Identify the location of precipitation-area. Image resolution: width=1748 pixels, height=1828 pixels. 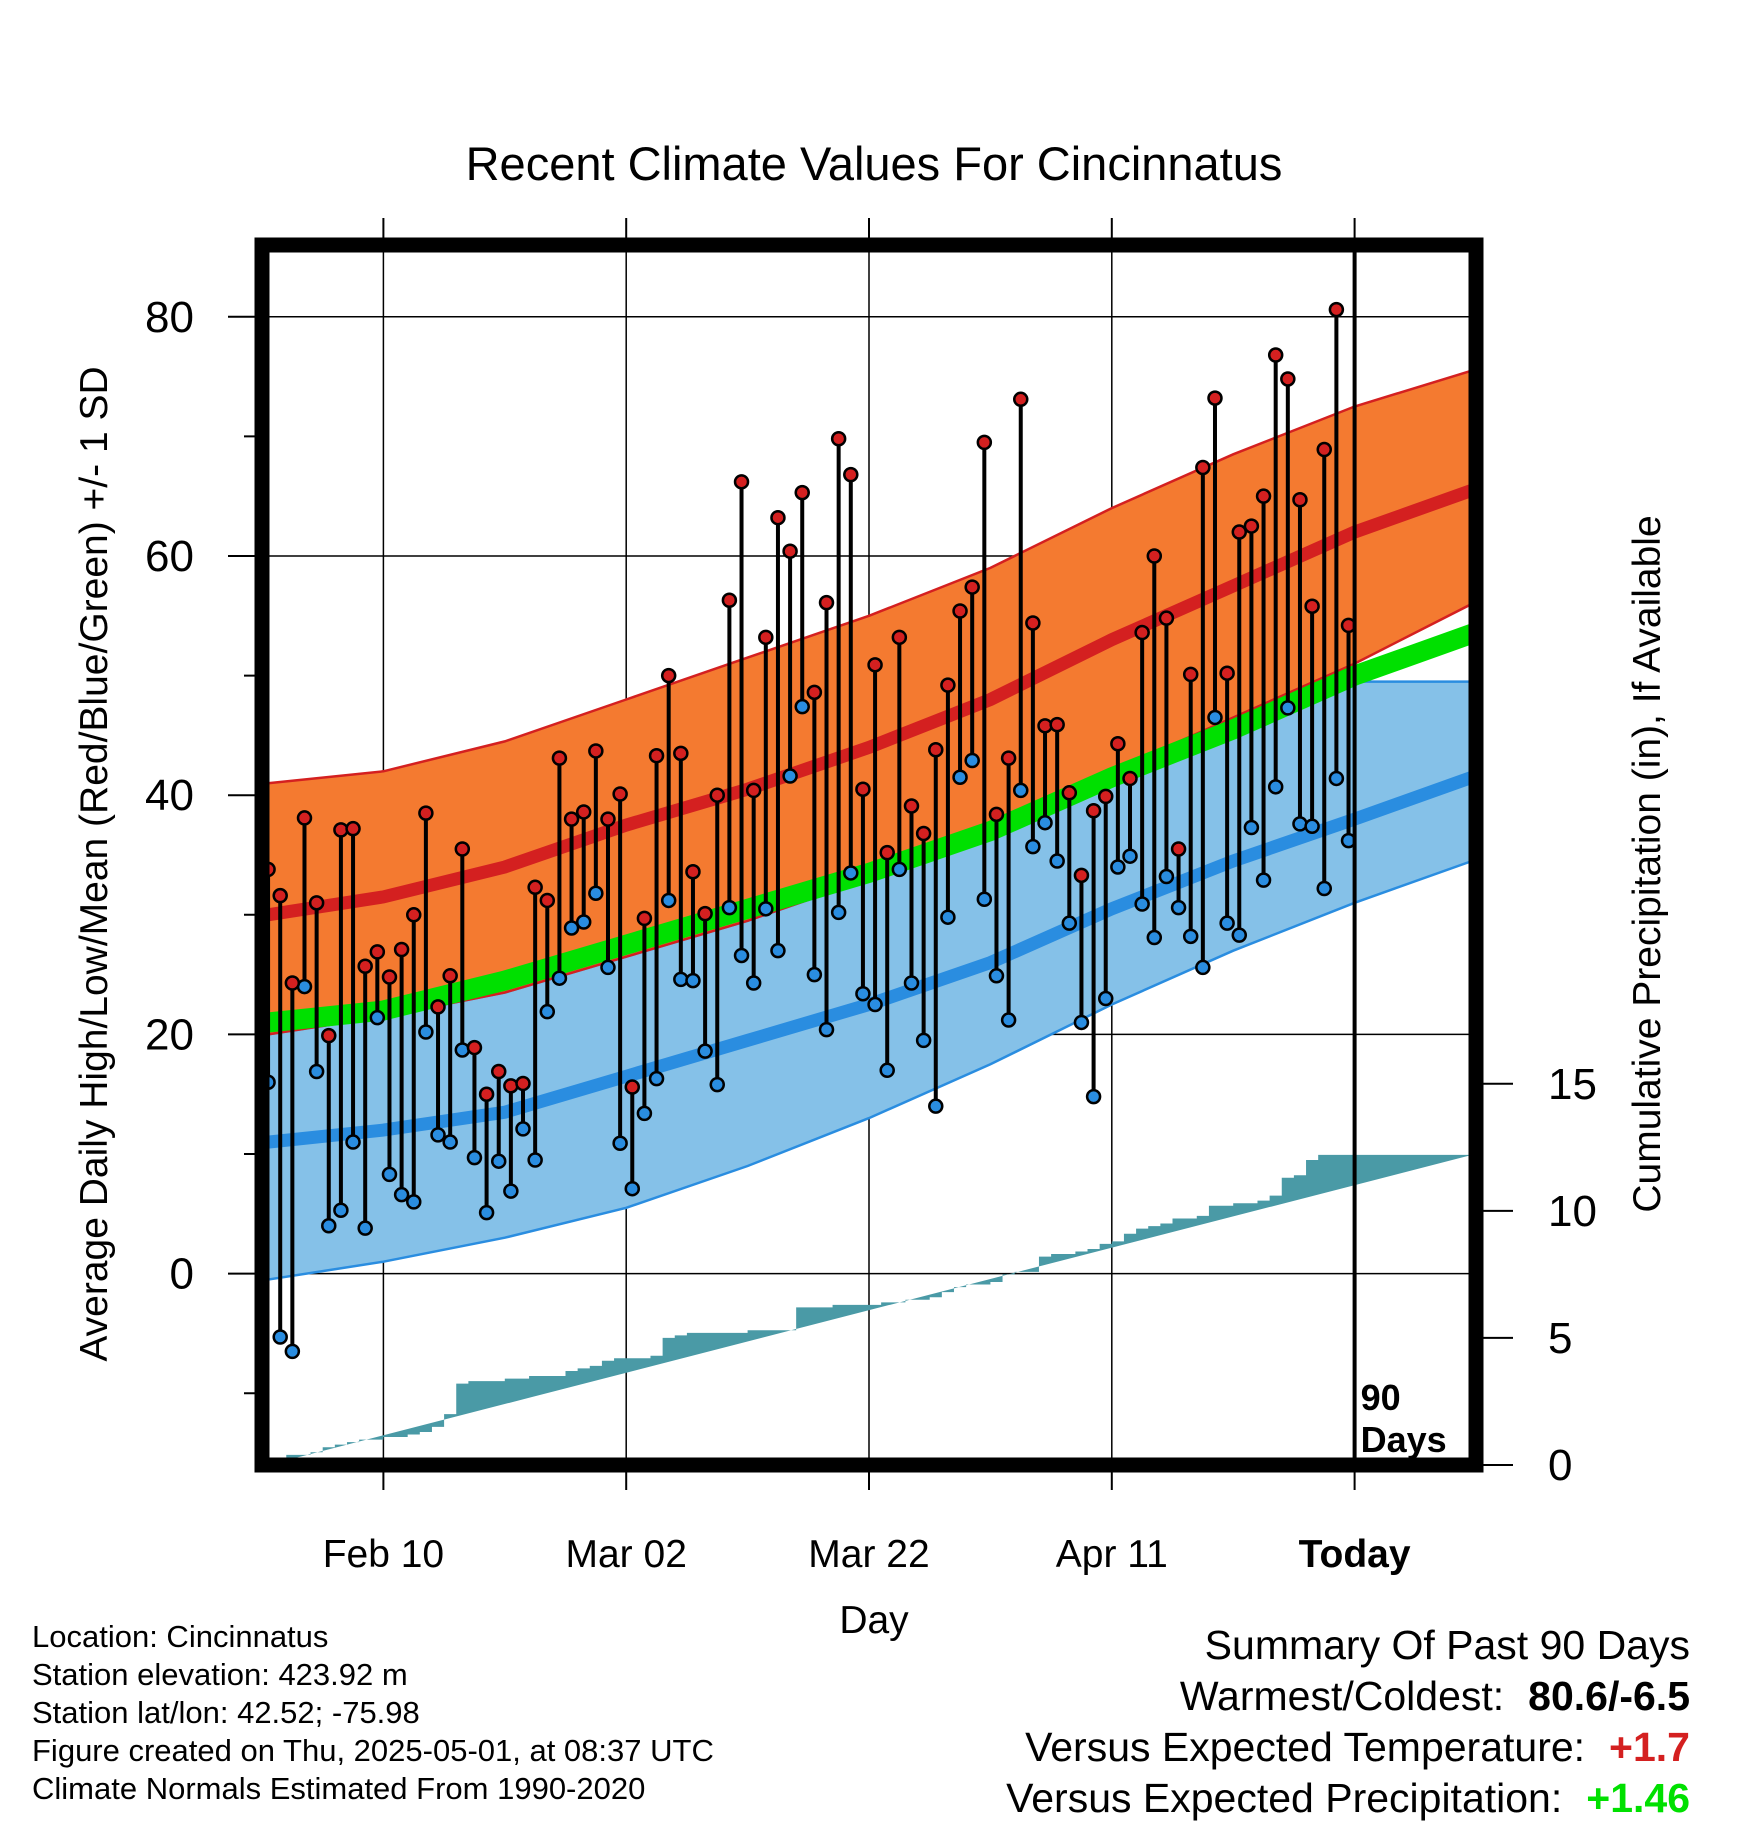
(870, 1309).